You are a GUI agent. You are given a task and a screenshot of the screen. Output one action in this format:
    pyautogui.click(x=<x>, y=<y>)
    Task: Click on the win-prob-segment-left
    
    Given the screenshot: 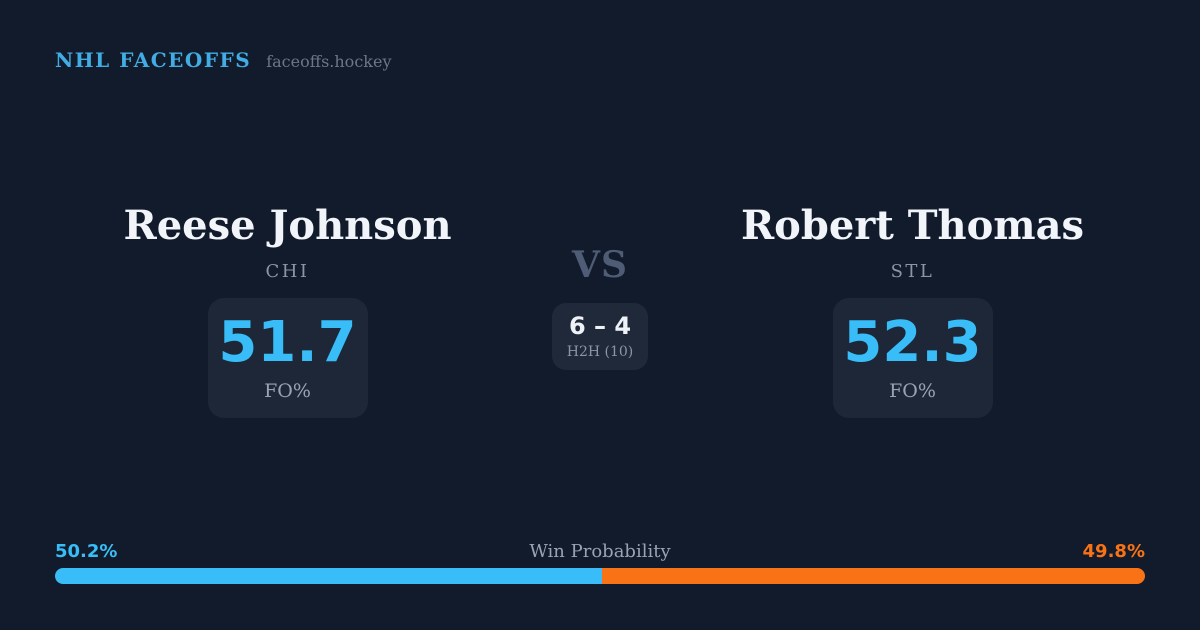 What is the action you would take?
    pyautogui.click(x=329, y=576)
    